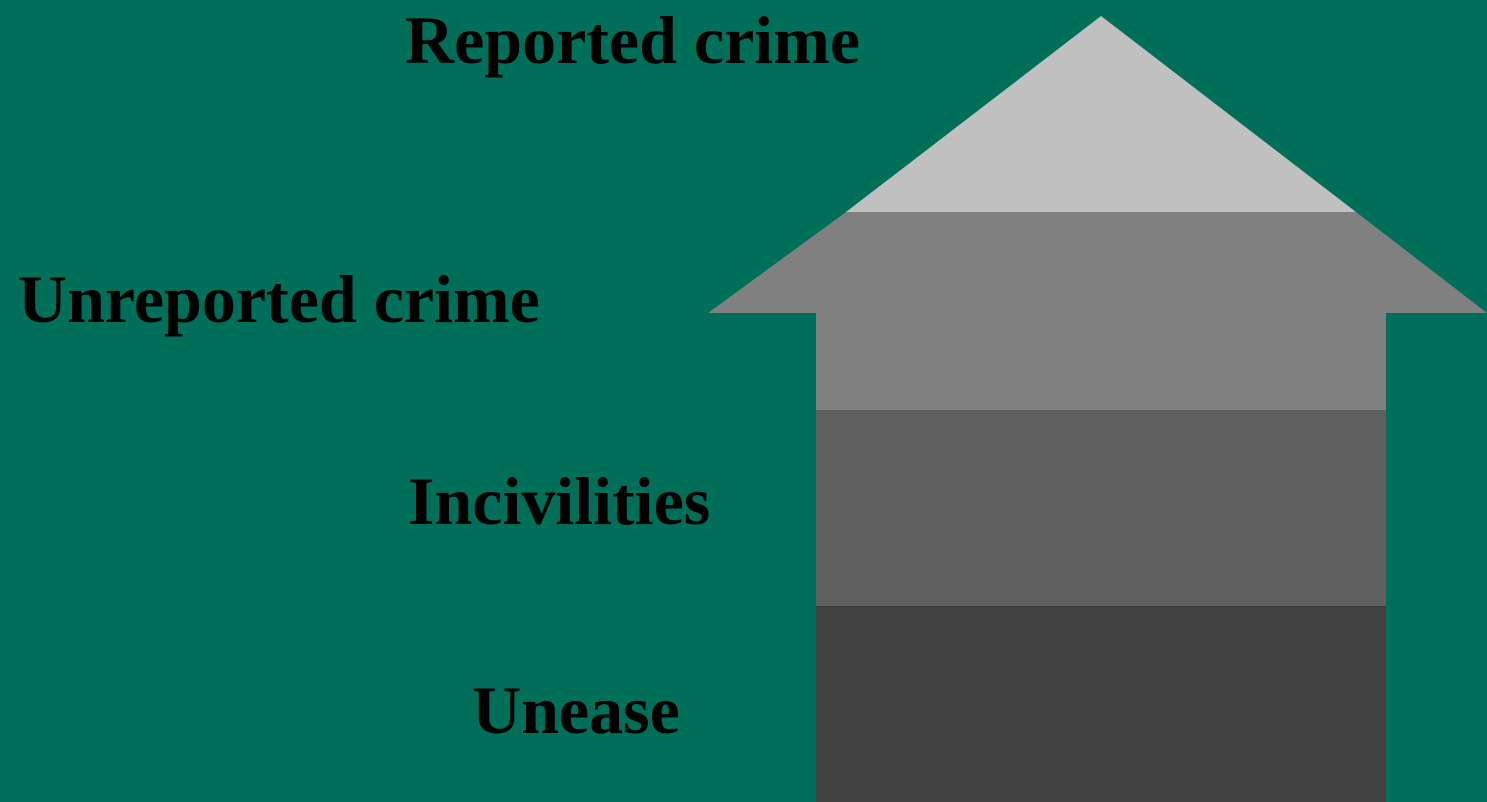  I want to click on arrow-layer-reported, so click(1101, 114).